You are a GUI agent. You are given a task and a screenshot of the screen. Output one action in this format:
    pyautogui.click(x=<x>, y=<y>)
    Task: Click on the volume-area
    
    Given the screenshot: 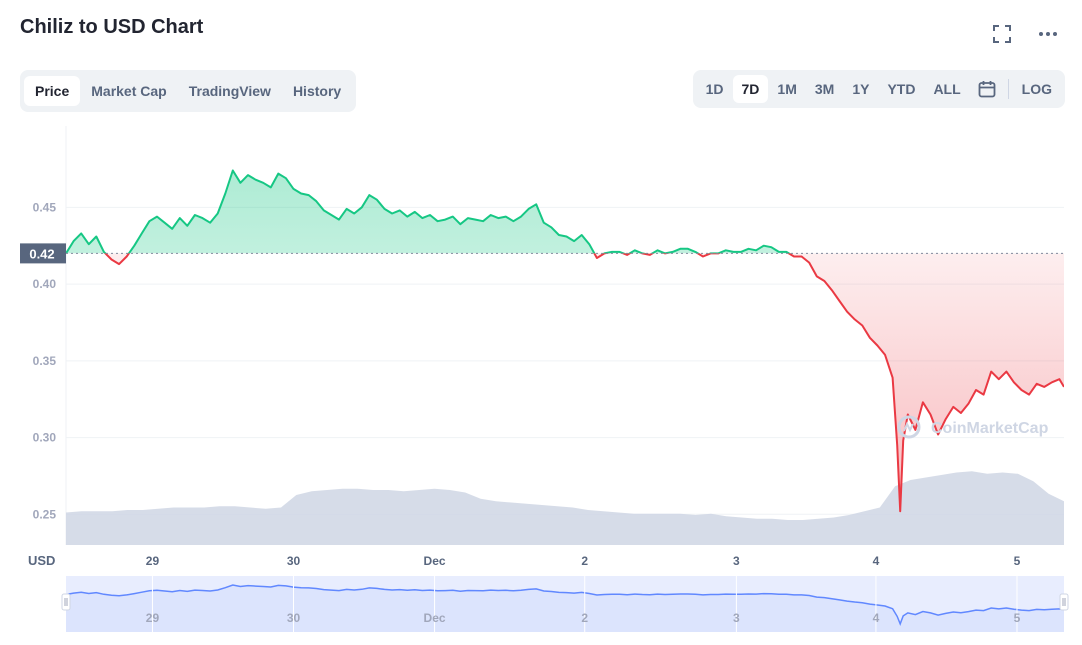 What is the action you would take?
    pyautogui.click(x=565, y=508)
    